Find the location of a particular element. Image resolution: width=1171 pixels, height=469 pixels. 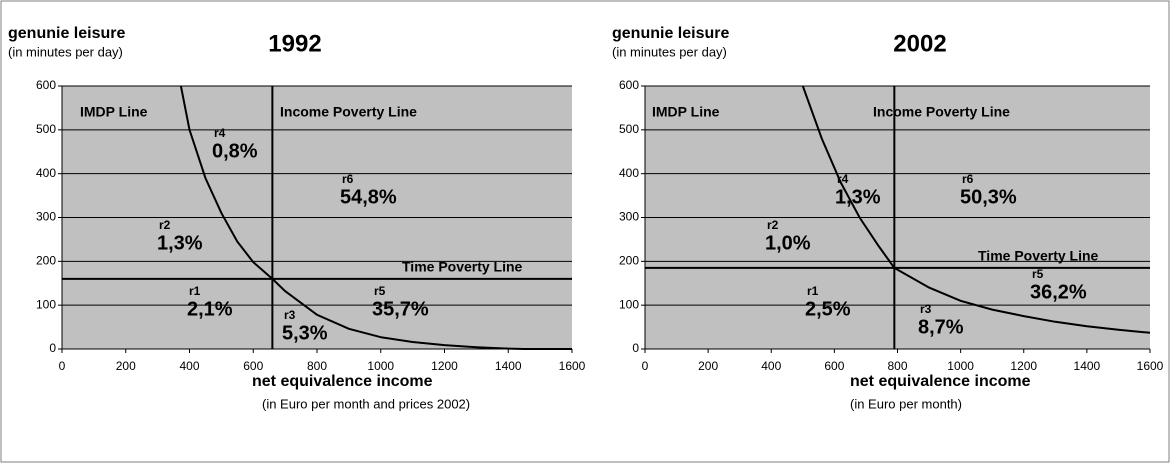

chart-title: 1992 is located at coordinates (294, 43).